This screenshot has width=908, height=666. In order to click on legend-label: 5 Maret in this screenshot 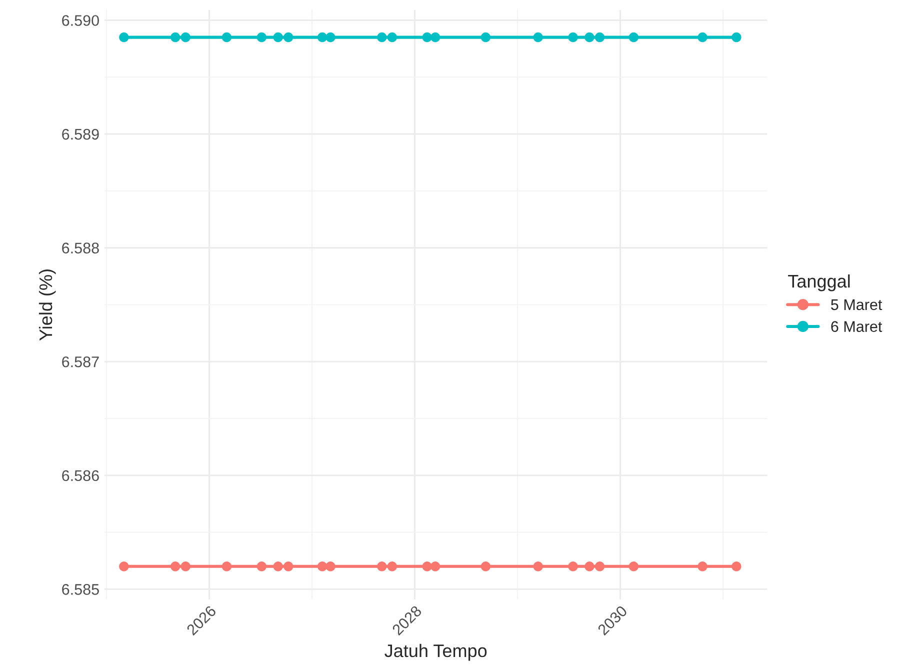, I will do `click(856, 304)`.